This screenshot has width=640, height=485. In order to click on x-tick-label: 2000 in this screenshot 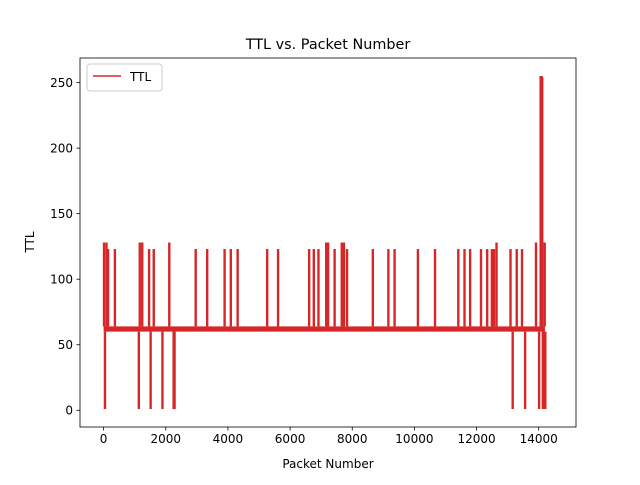, I will do `click(166, 439)`.